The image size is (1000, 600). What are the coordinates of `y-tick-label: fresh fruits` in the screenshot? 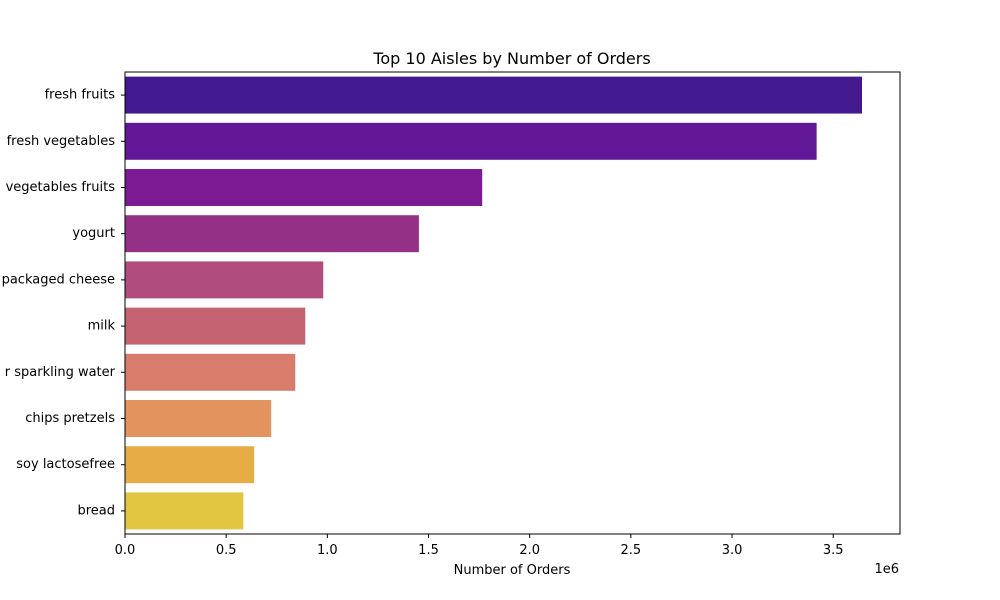 It's located at (80, 95).